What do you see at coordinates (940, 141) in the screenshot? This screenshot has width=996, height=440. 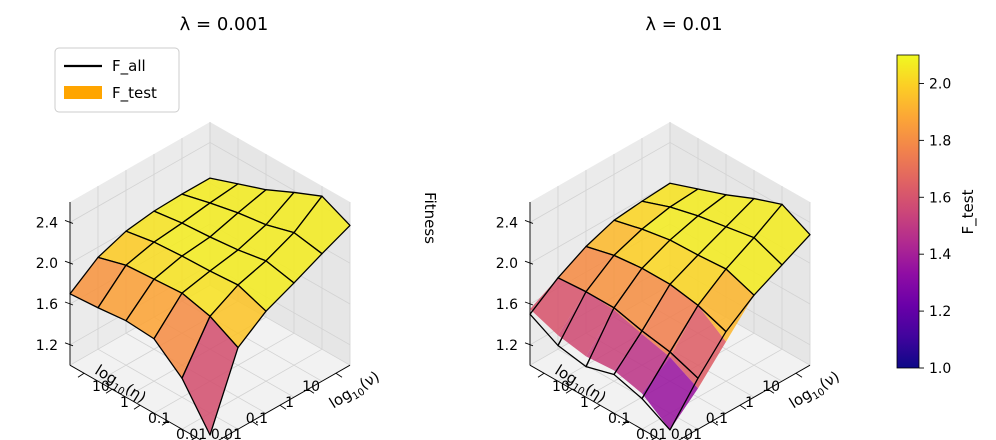 I see `colorbar-tick-label: 1.8` at bounding box center [940, 141].